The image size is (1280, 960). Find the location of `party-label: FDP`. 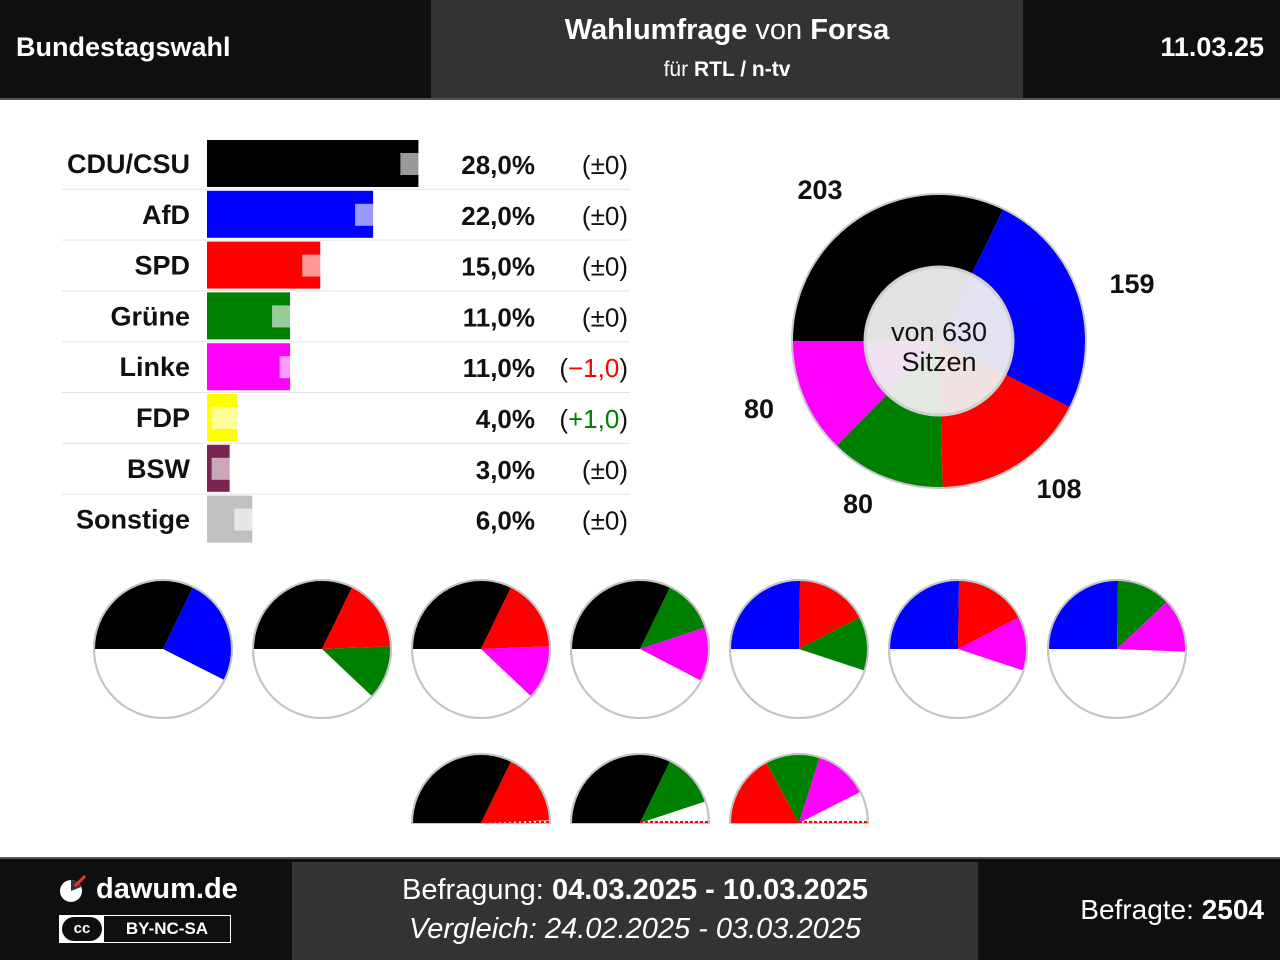

party-label: FDP is located at coordinates (163, 418).